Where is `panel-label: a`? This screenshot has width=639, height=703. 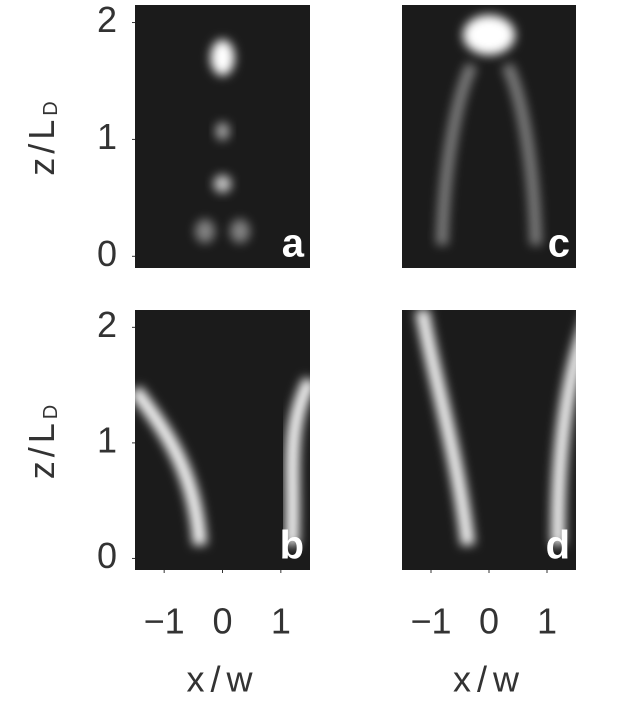 panel-label: a is located at coordinates (293, 244).